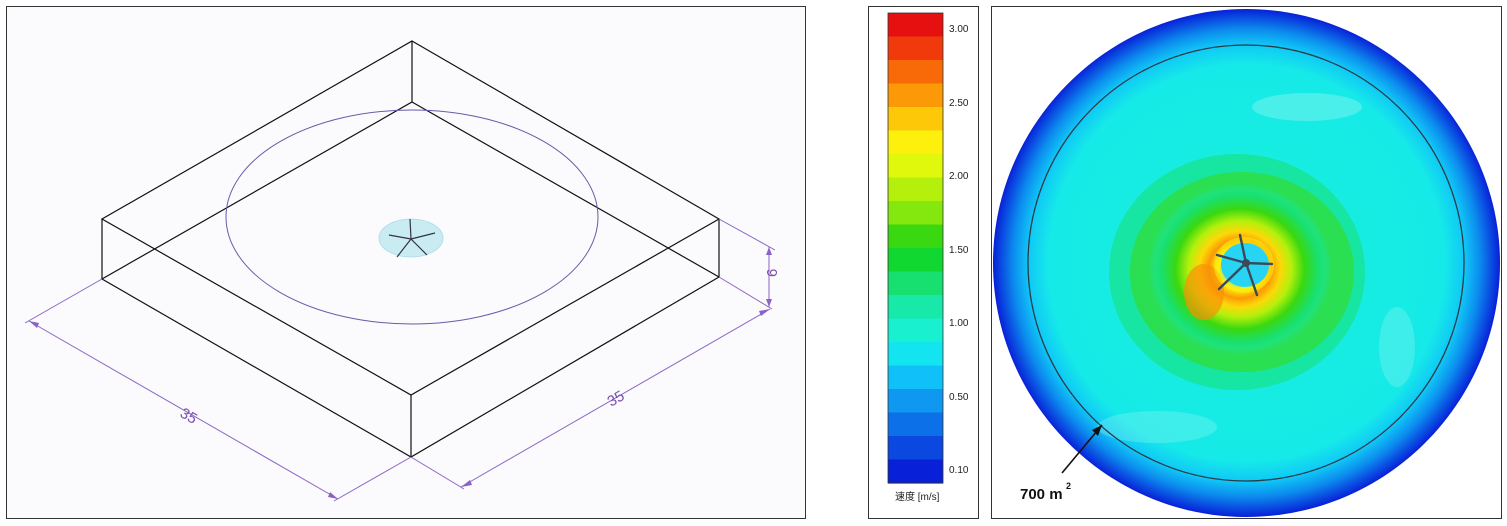 This screenshot has height=526, width=1507. I want to click on aerator-blades-top, so click(1244, 265).